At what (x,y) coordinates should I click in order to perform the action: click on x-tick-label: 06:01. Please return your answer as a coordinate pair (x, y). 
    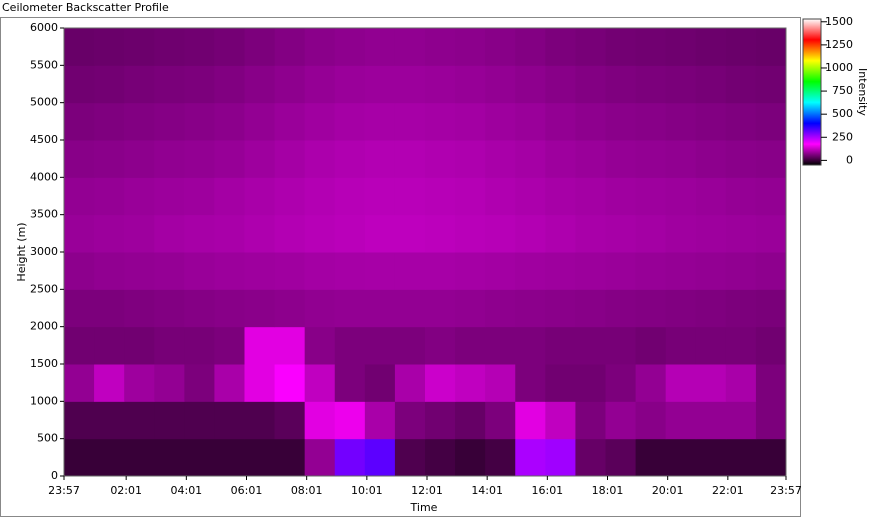
    Looking at the image, I should click on (247, 490).